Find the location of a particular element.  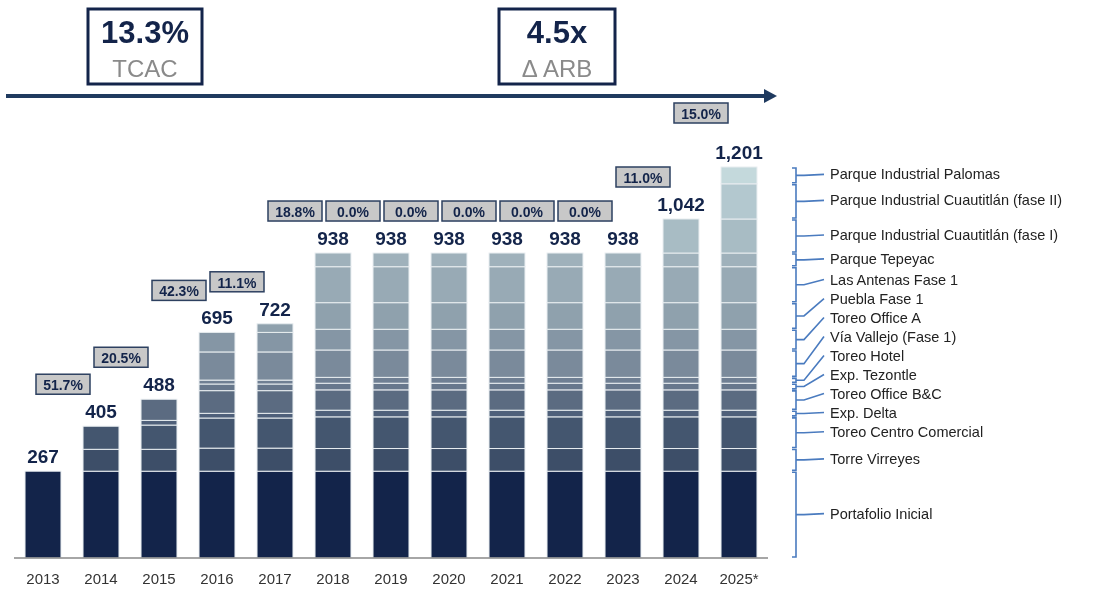

annotation: 695 is located at coordinates (217, 318).